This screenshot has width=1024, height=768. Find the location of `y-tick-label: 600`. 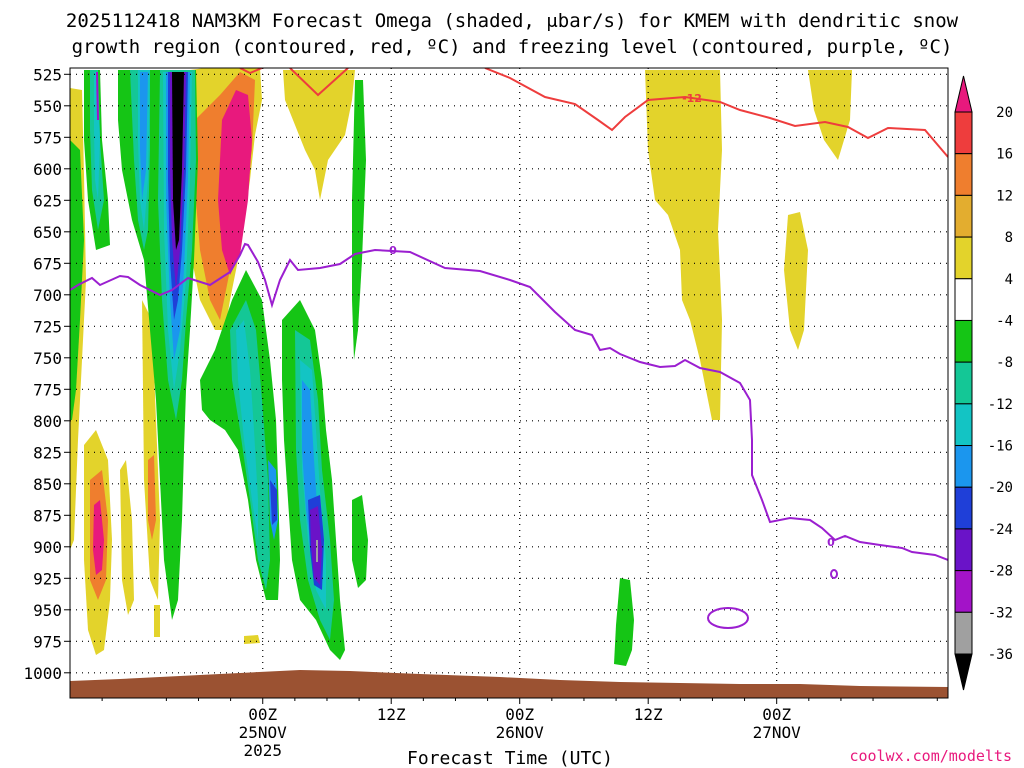

y-tick-label: 600 is located at coordinates (47, 169).